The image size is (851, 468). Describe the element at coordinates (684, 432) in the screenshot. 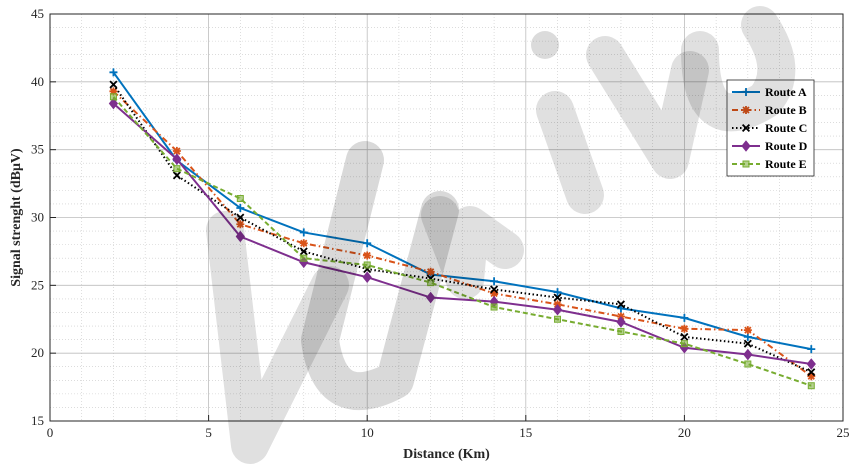

I see `x-tick-label: 20` at that location.